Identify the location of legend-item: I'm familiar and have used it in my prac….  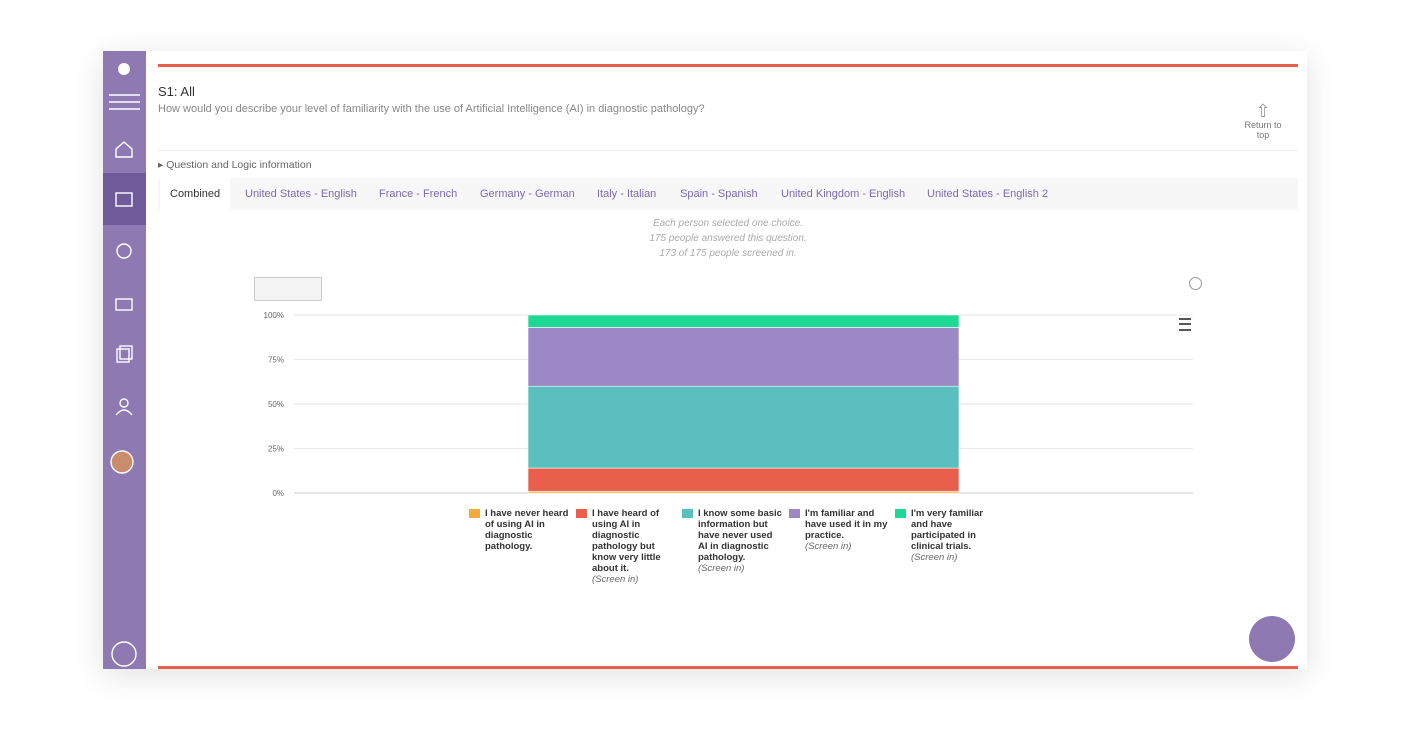
(840, 530).